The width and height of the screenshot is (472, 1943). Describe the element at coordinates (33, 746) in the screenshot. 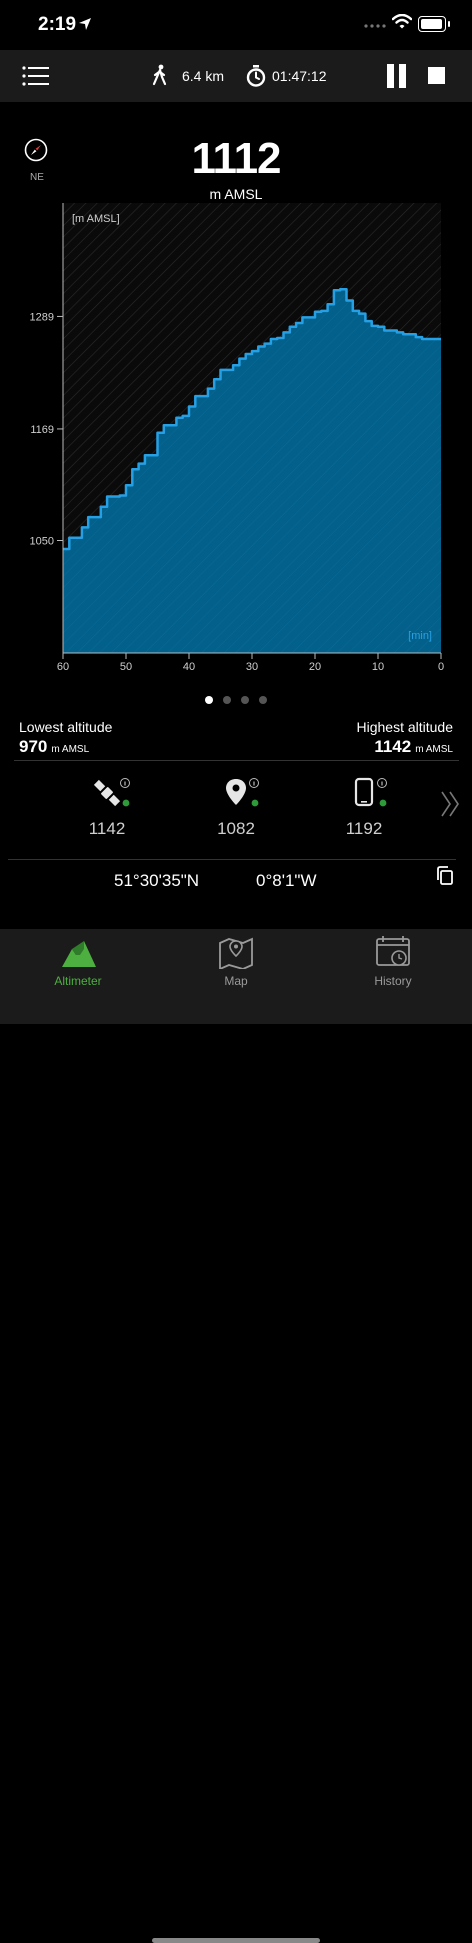

I see `lowest-altitude-number: 970` at that location.